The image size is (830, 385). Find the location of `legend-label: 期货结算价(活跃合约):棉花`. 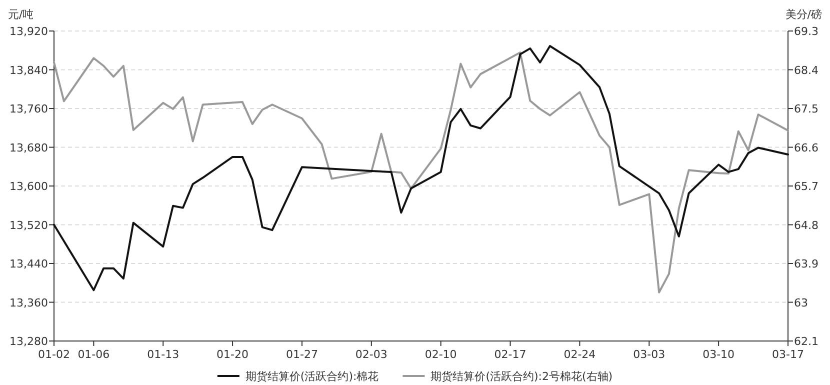

legend-label: 期货结算价(活跃合约):棉花 is located at coordinates (312, 376).